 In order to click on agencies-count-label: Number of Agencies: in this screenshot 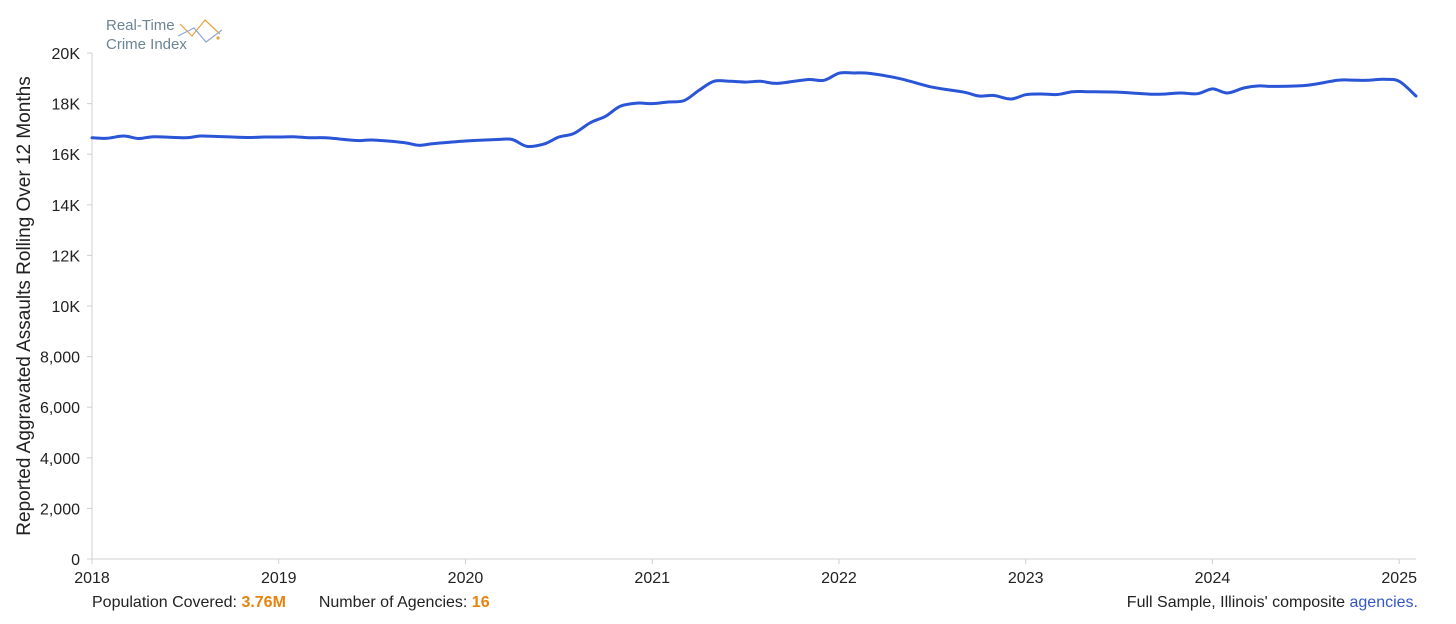, I will do `click(393, 602)`.